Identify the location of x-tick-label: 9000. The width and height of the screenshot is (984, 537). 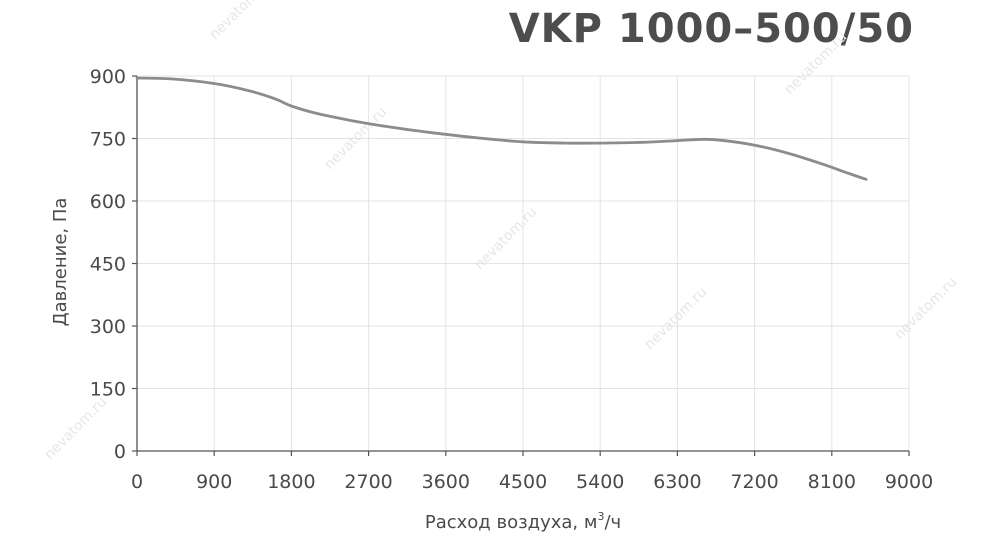
(909, 482).